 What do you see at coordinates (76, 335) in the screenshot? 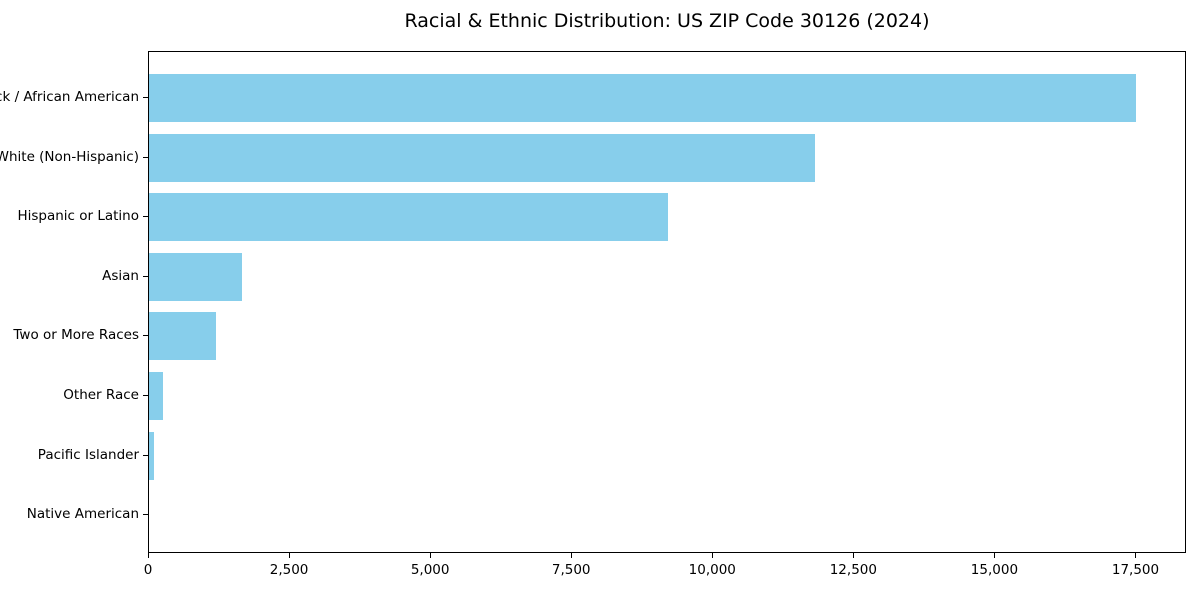
I see `y-tick-label: Two or More Races` at bounding box center [76, 335].